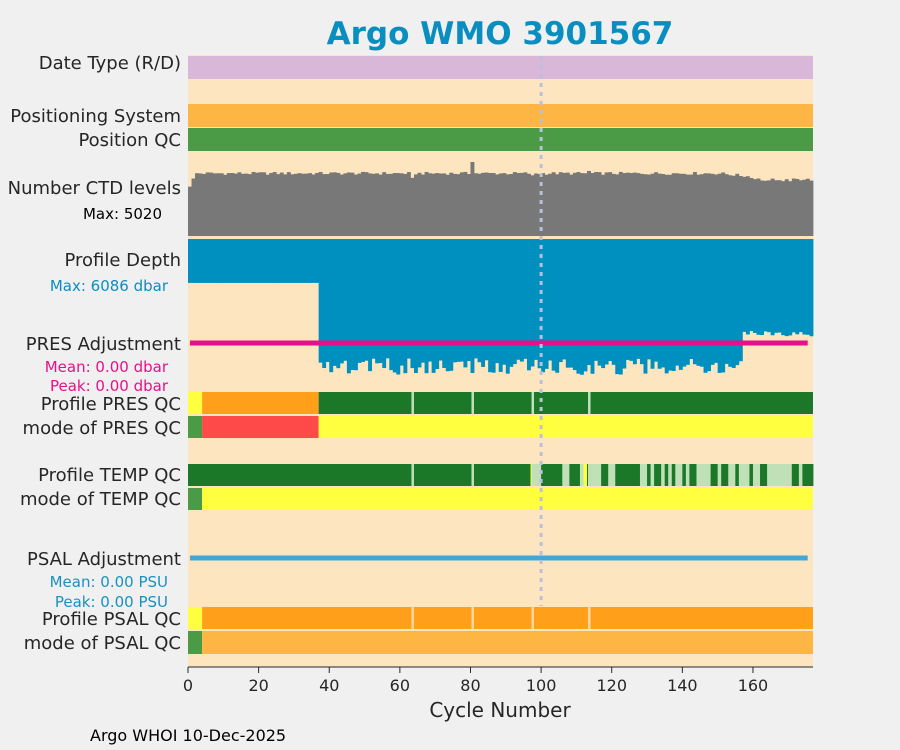 This screenshot has width=900, height=750. What do you see at coordinates (95, 116) in the screenshot?
I see `label-positioning-system: Positioning System` at bounding box center [95, 116].